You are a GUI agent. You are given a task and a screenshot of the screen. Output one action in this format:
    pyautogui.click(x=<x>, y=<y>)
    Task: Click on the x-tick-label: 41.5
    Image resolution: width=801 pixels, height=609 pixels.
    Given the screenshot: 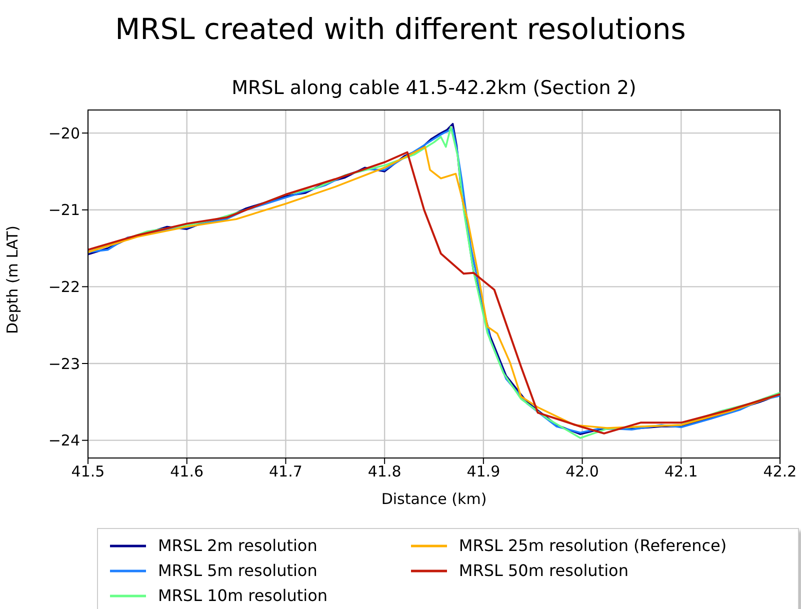 What is the action you would take?
    pyautogui.click(x=88, y=471)
    